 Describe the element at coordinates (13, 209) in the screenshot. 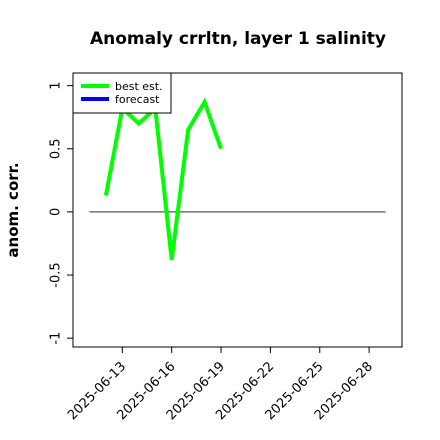

I see `y-axis-label: anom. corr.` at that location.